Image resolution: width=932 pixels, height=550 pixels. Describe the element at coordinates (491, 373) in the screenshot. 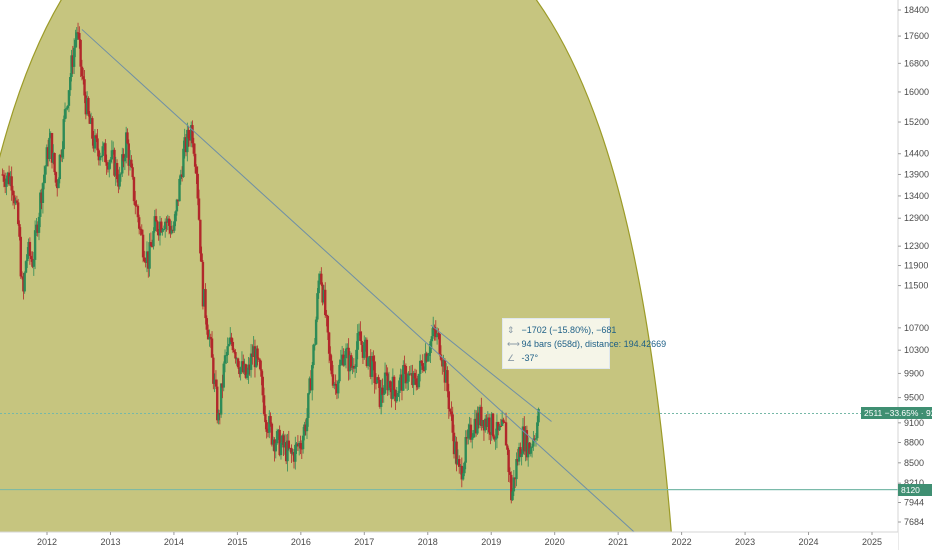

I see `parallel-trend-line` at that location.